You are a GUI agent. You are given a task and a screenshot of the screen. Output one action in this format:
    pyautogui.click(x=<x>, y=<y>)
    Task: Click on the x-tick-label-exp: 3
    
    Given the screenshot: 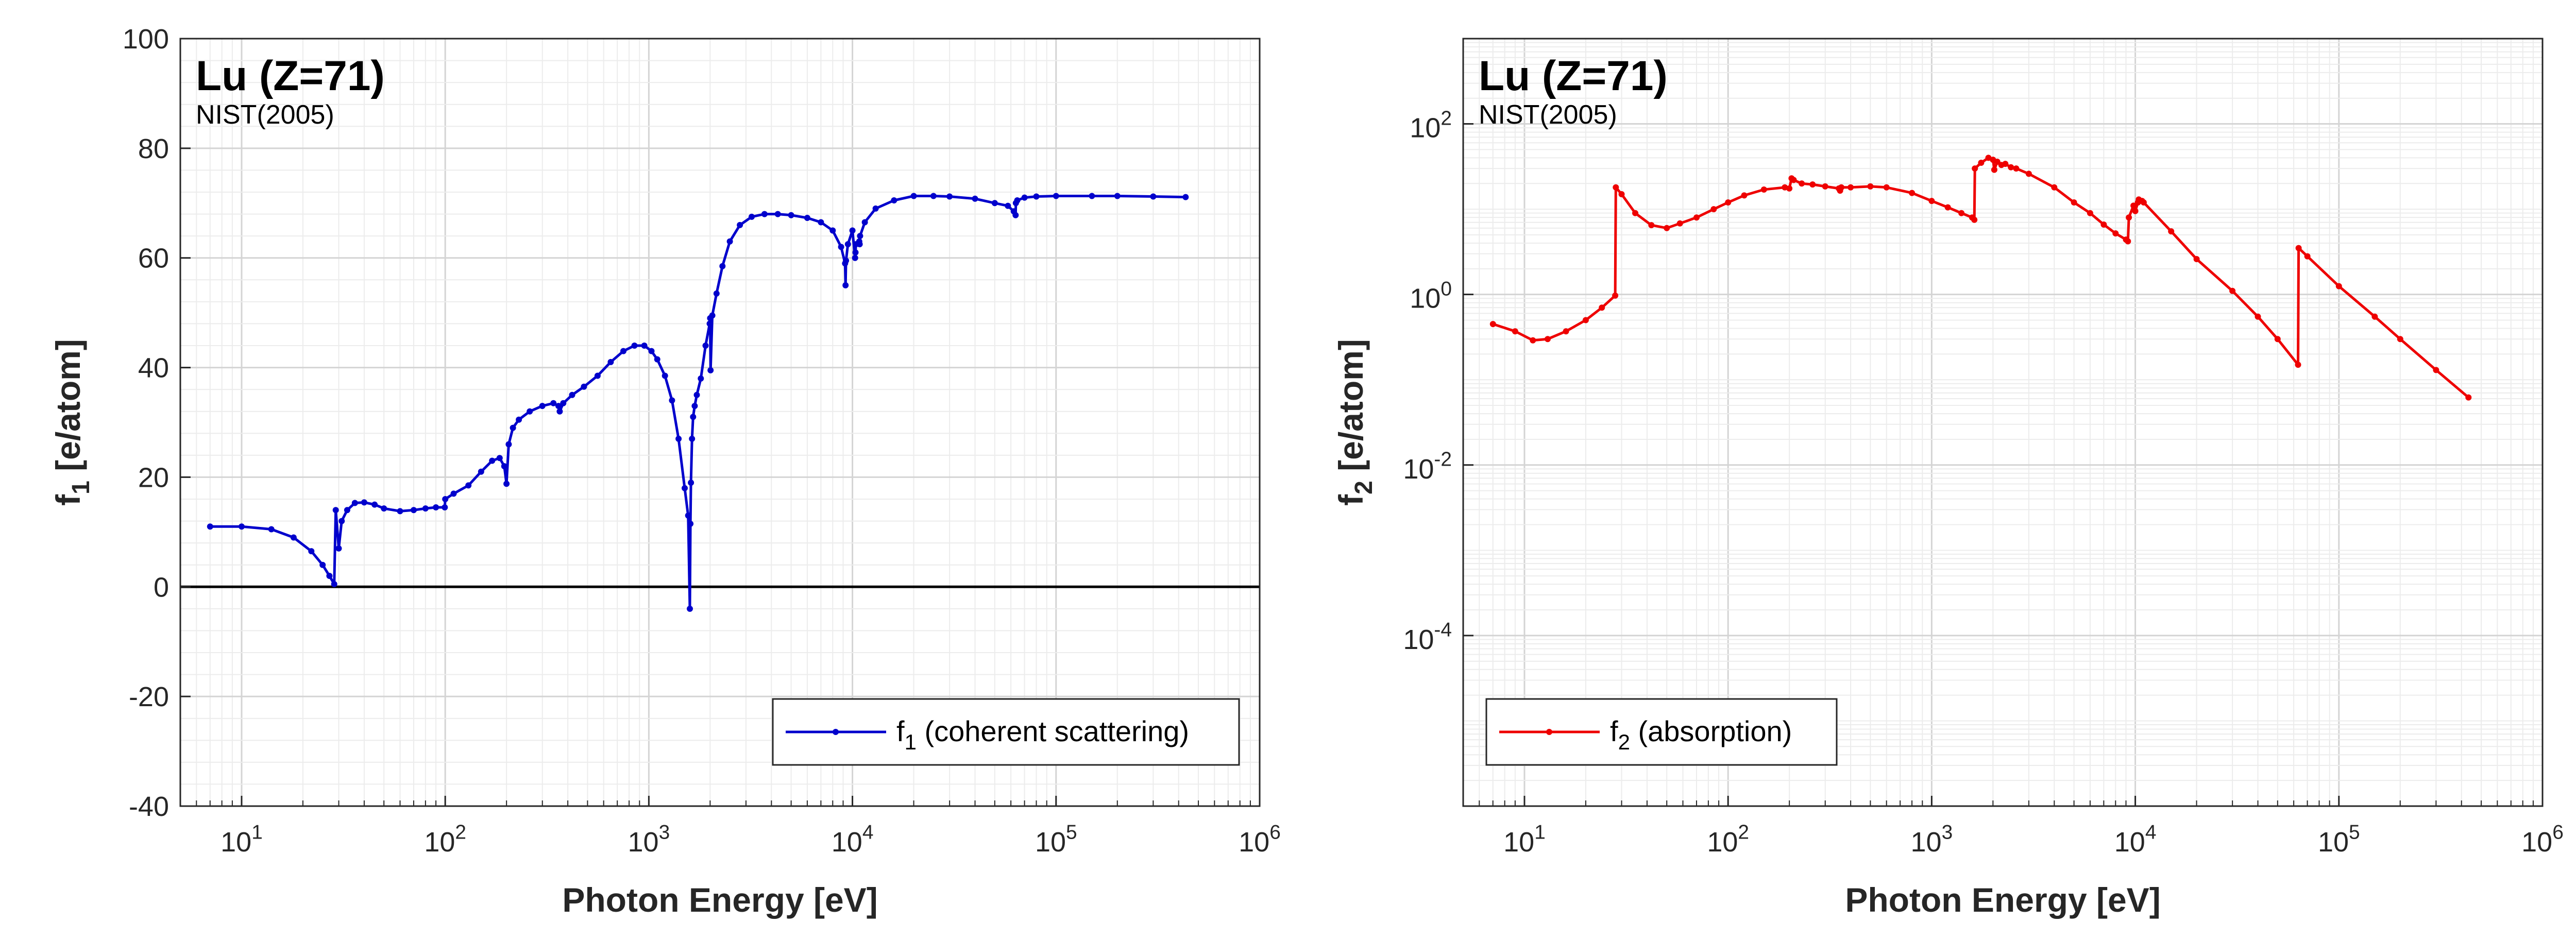 What is the action you would take?
    pyautogui.click(x=664, y=833)
    